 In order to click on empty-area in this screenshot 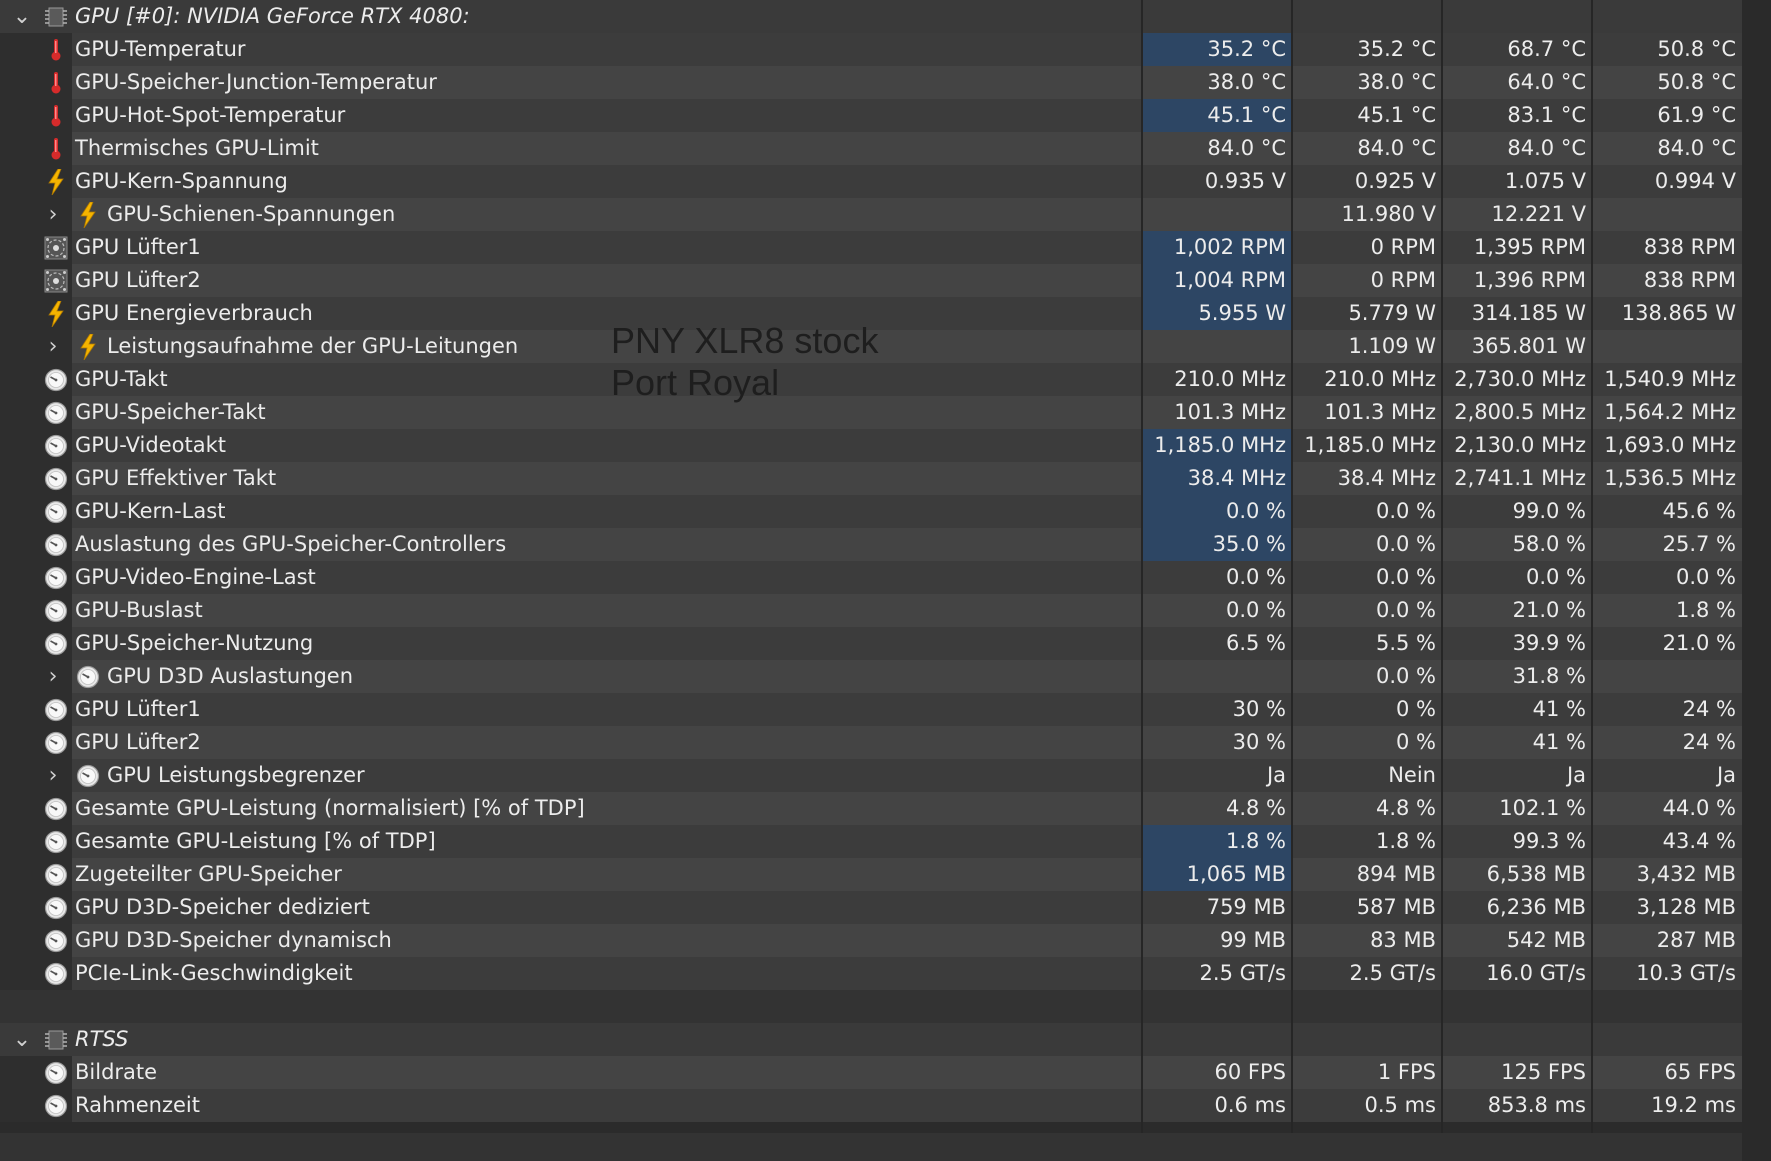, I will do `click(871, 1147)`.